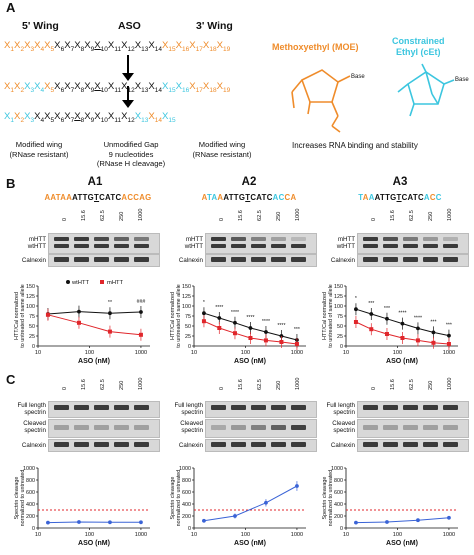  Describe the element at coordinates (11, 183) in the screenshot. I see `panel-b-label: B` at that location.